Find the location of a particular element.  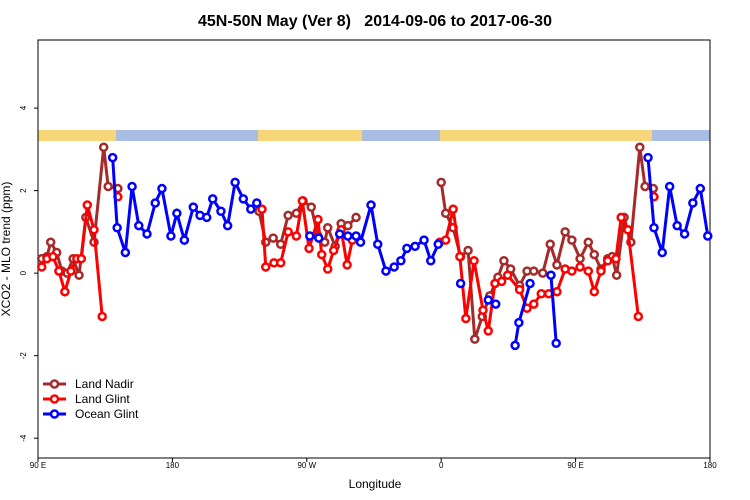

legend-marker is located at coordinates (54, 414).